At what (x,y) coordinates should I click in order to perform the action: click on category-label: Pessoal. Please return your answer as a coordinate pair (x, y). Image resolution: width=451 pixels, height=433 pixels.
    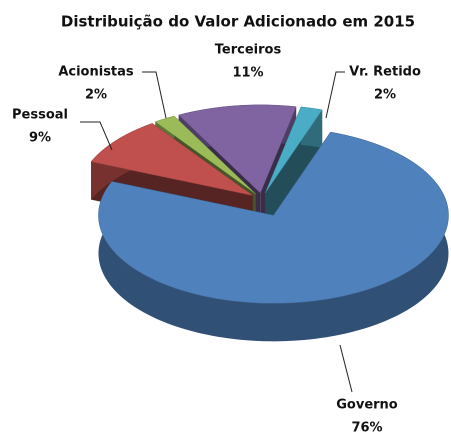
    Looking at the image, I should click on (40, 115).